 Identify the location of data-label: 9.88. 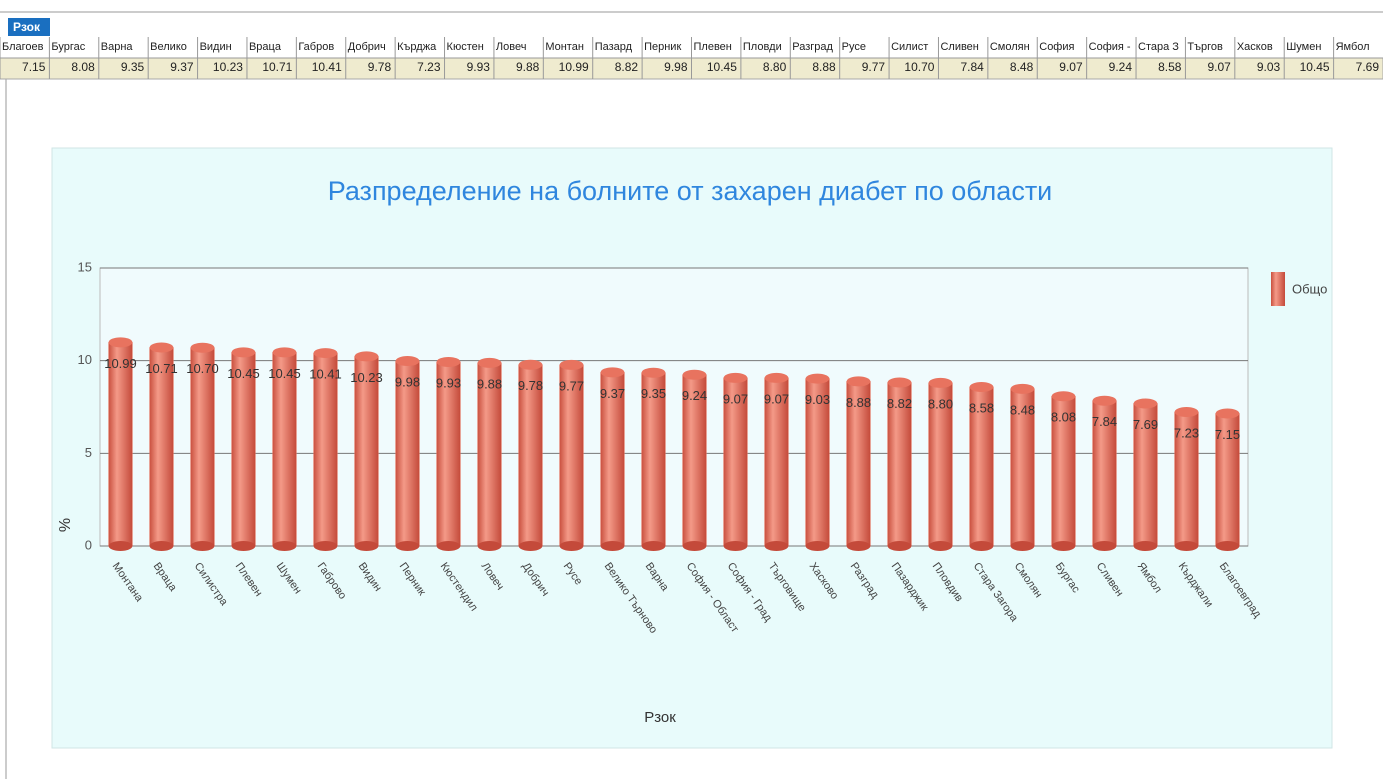
(489, 383).